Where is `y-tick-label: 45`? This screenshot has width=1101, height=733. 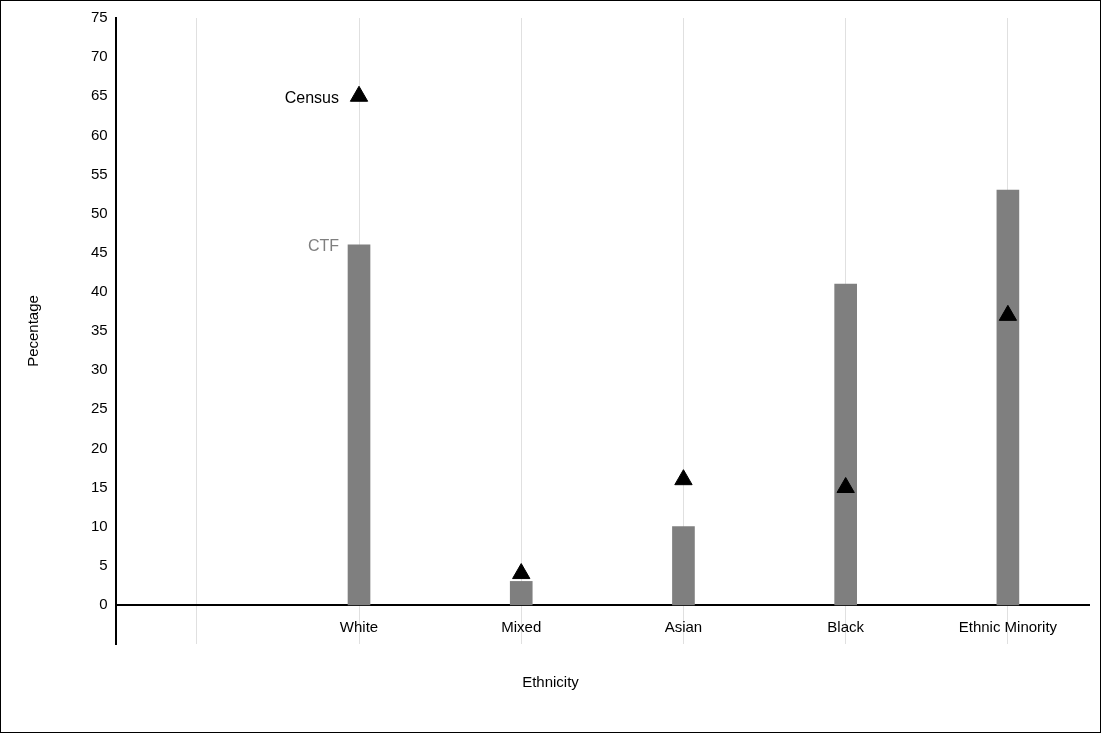
y-tick-label: 45 is located at coordinates (99, 251).